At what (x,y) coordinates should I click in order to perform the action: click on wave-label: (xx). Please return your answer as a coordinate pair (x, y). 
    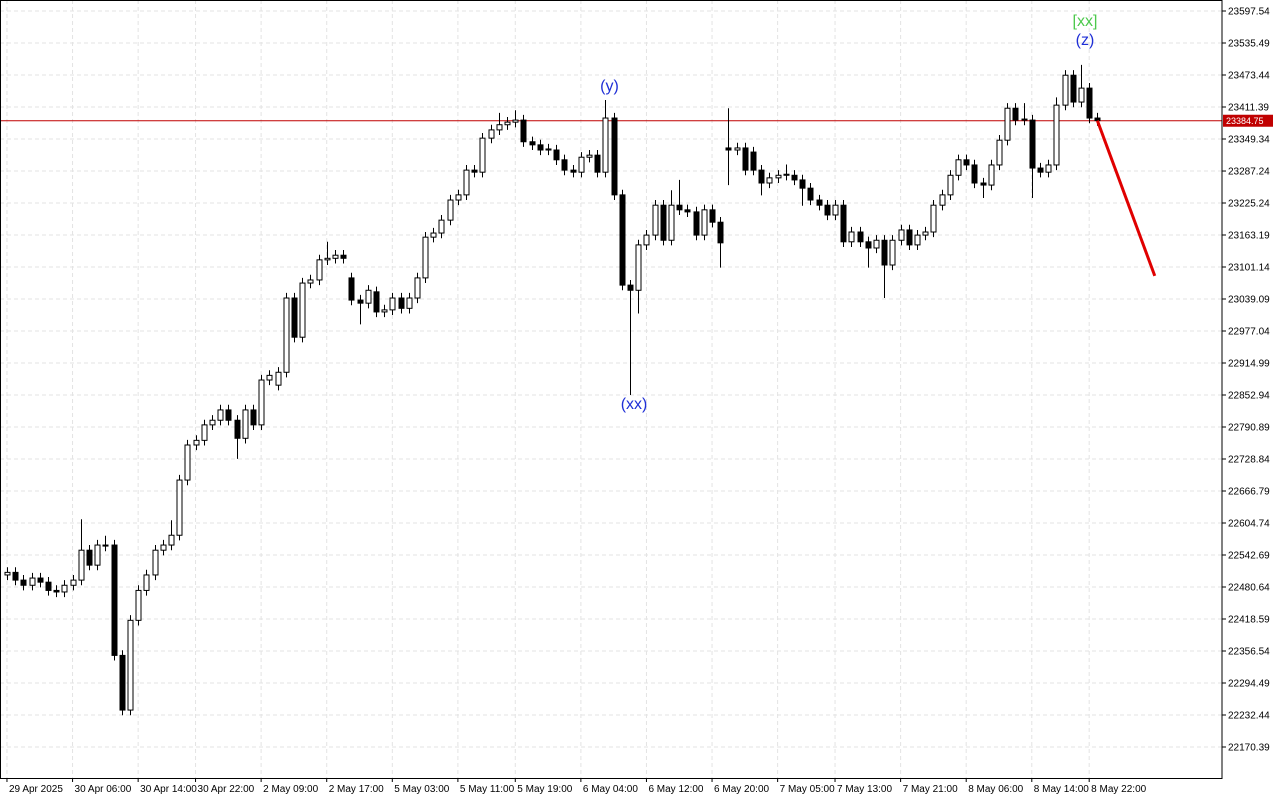
    Looking at the image, I should click on (634, 404).